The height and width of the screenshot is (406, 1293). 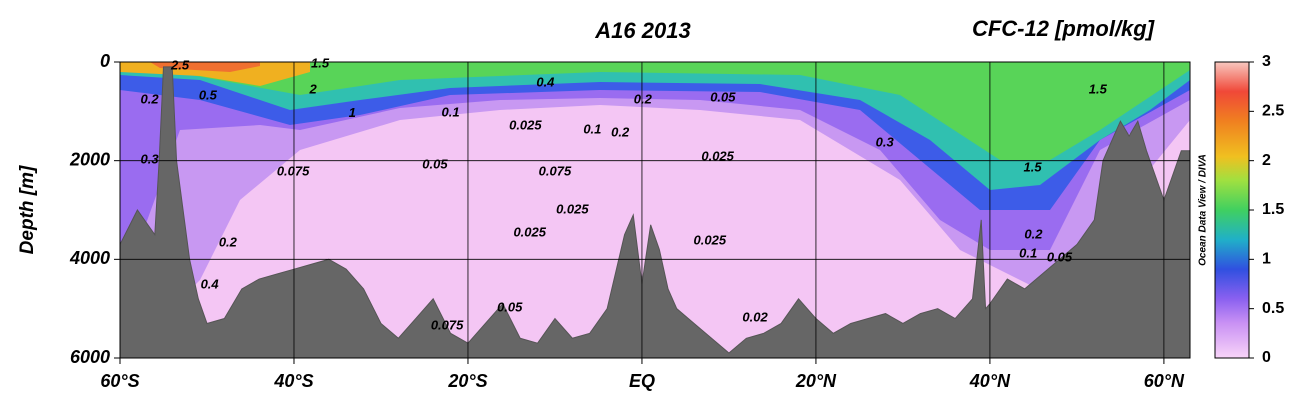 What do you see at coordinates (27, 209) in the screenshot?
I see `y-axis-label: Depth [m]` at bounding box center [27, 209].